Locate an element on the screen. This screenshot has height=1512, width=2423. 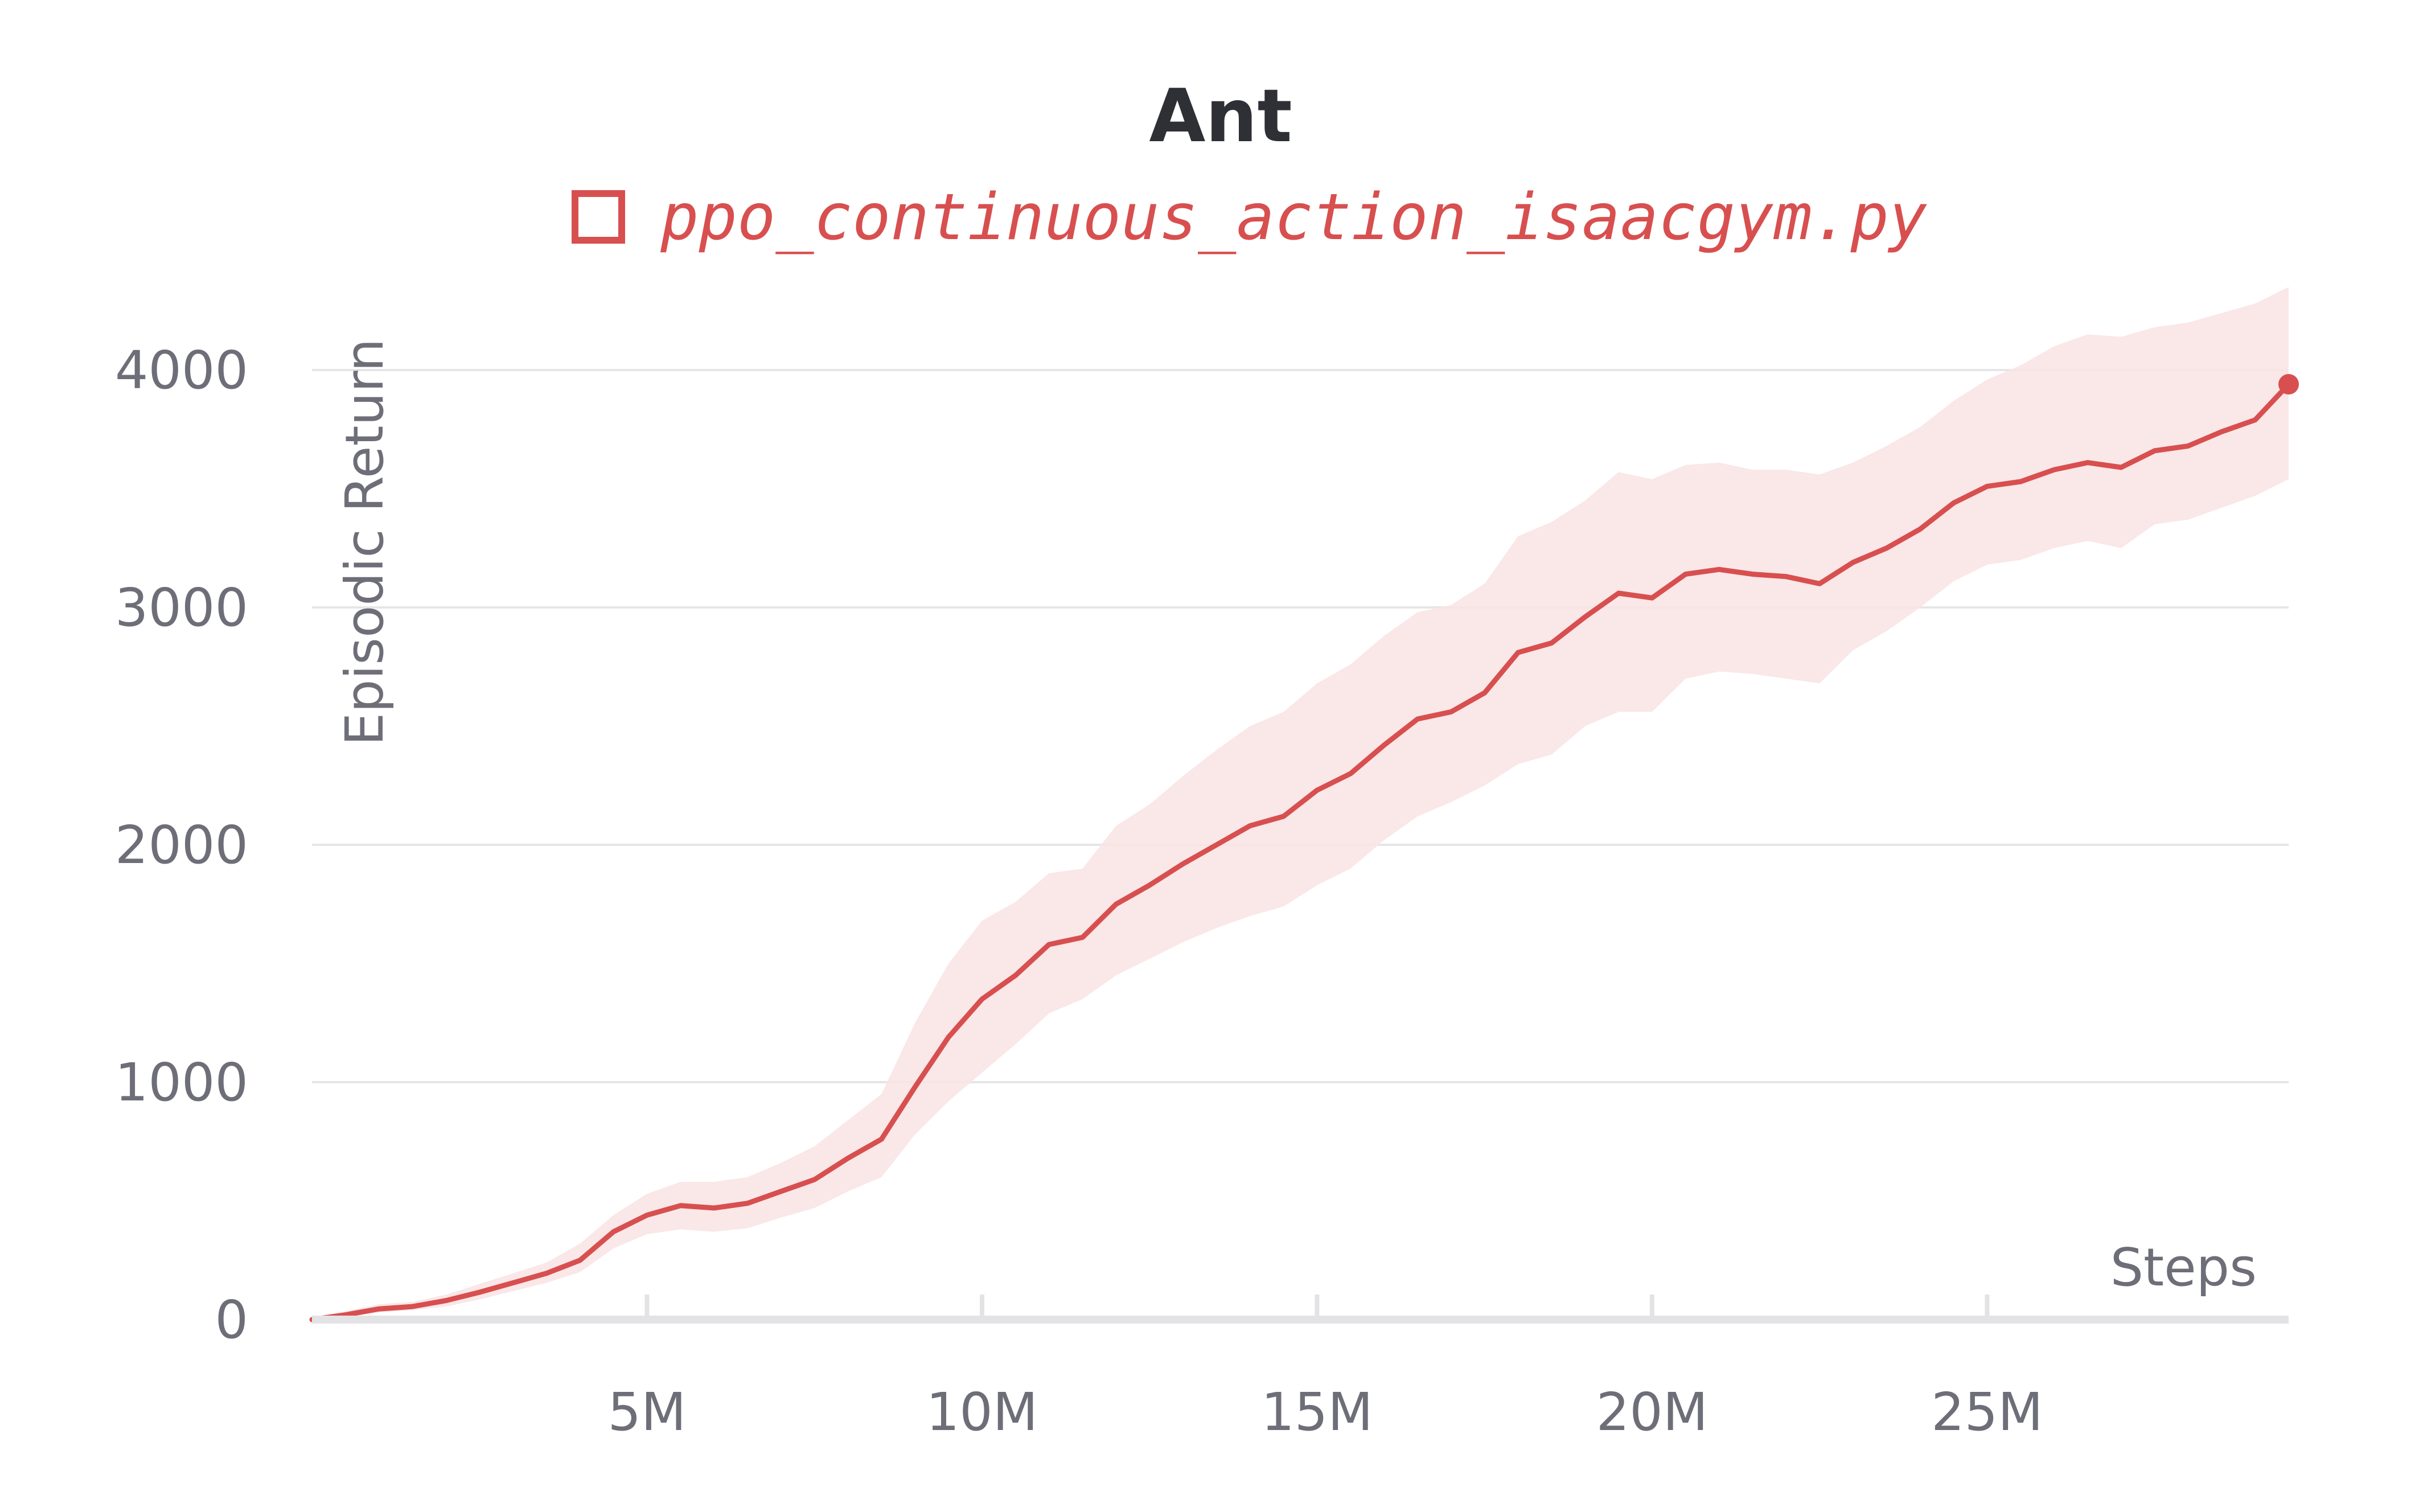
y-axis-label: Episodic Return is located at coordinates (364, 542).